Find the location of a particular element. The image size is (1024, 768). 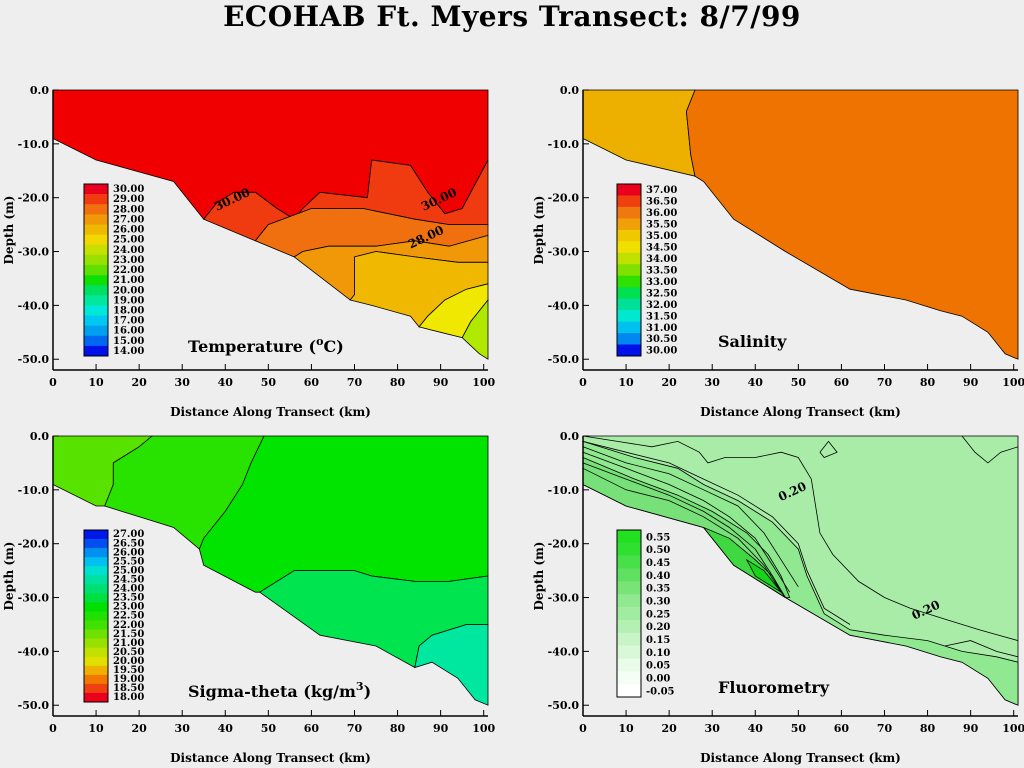

legend-label: 31.50 is located at coordinates (661, 316).